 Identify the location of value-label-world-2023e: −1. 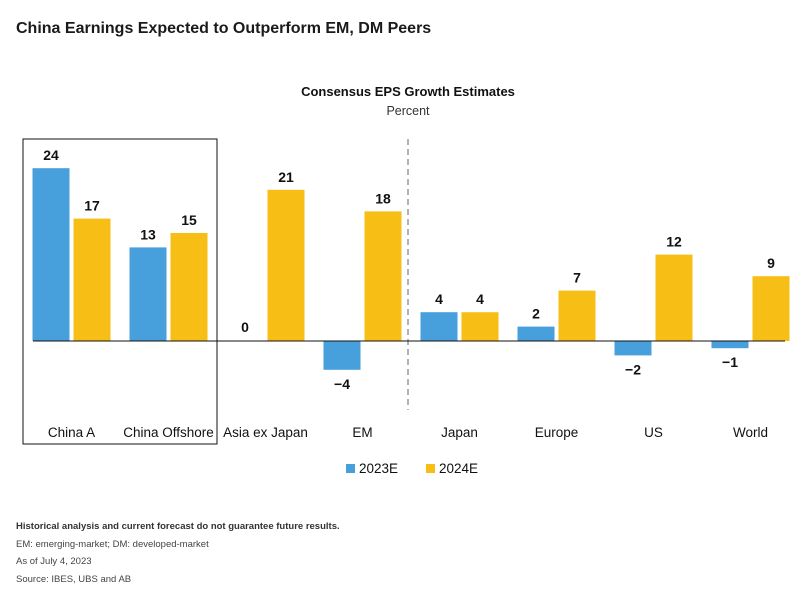
(730, 362).